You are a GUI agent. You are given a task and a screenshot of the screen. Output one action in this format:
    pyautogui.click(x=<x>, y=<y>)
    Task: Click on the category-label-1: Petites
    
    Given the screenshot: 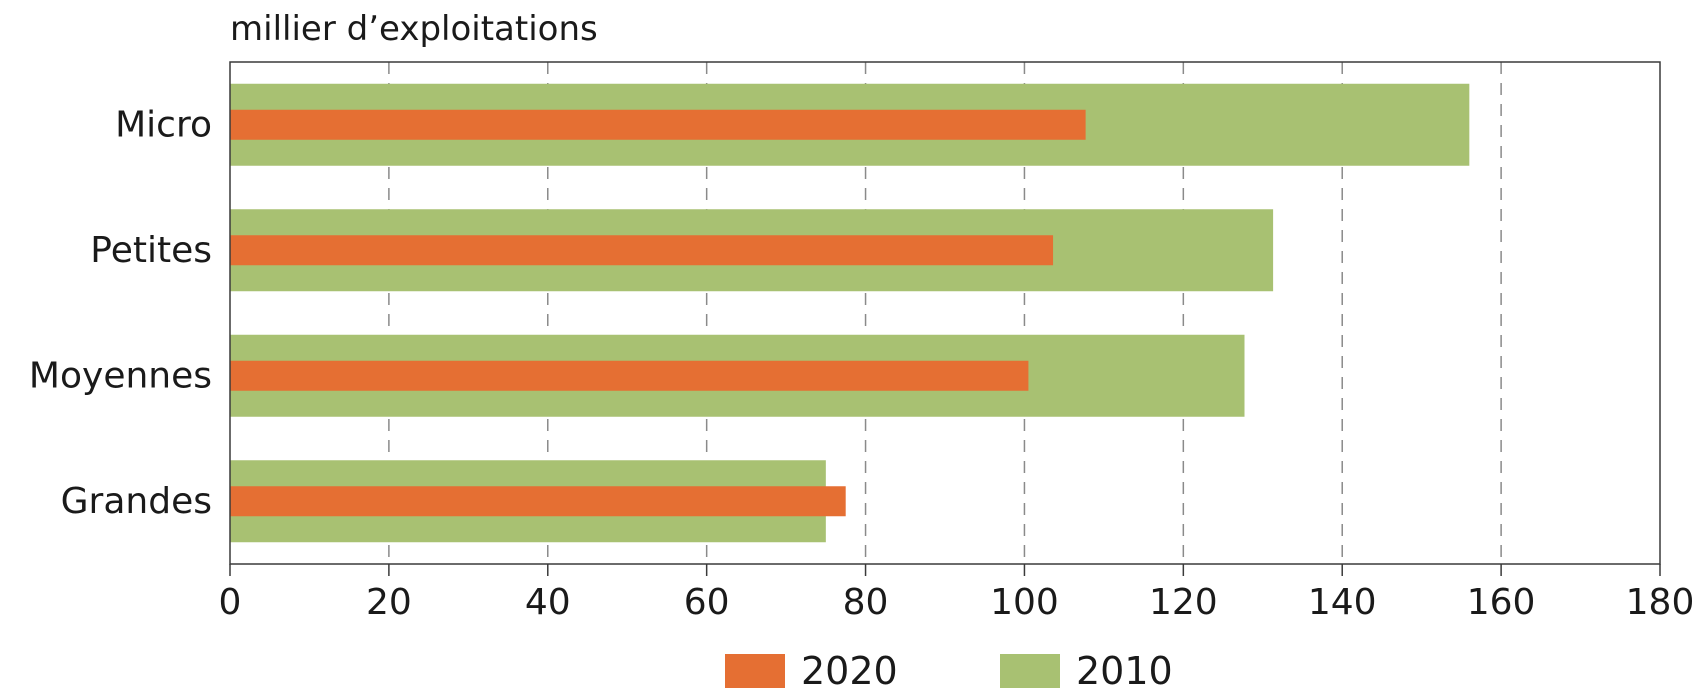 What is the action you would take?
    pyautogui.click(x=151, y=250)
    